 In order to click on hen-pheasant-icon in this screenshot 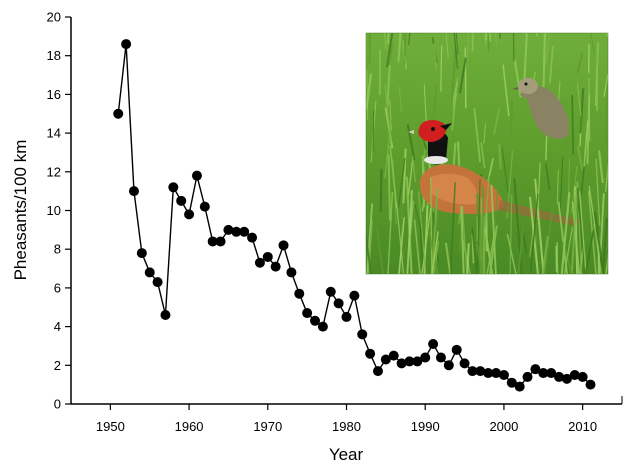, I will do `click(540, 108)`.